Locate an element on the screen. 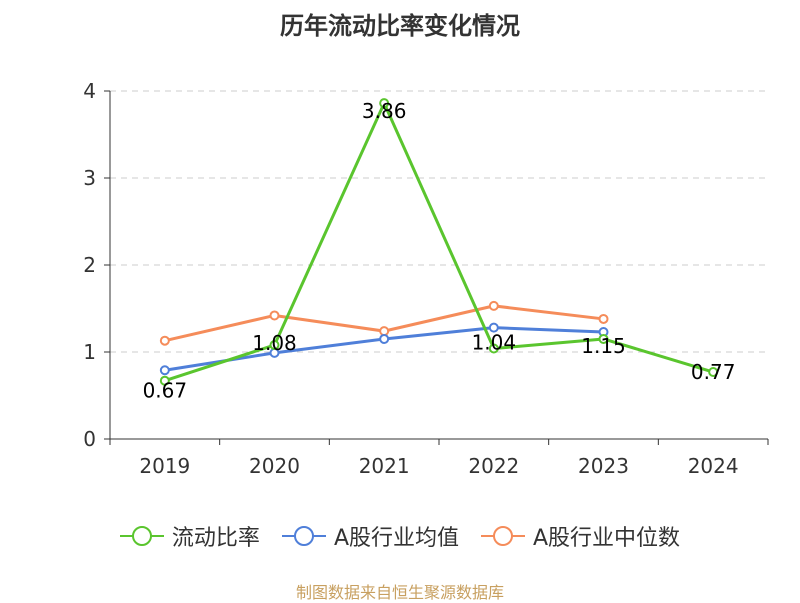 The image size is (800, 603). x-tick-label: 2024 is located at coordinates (713, 466).